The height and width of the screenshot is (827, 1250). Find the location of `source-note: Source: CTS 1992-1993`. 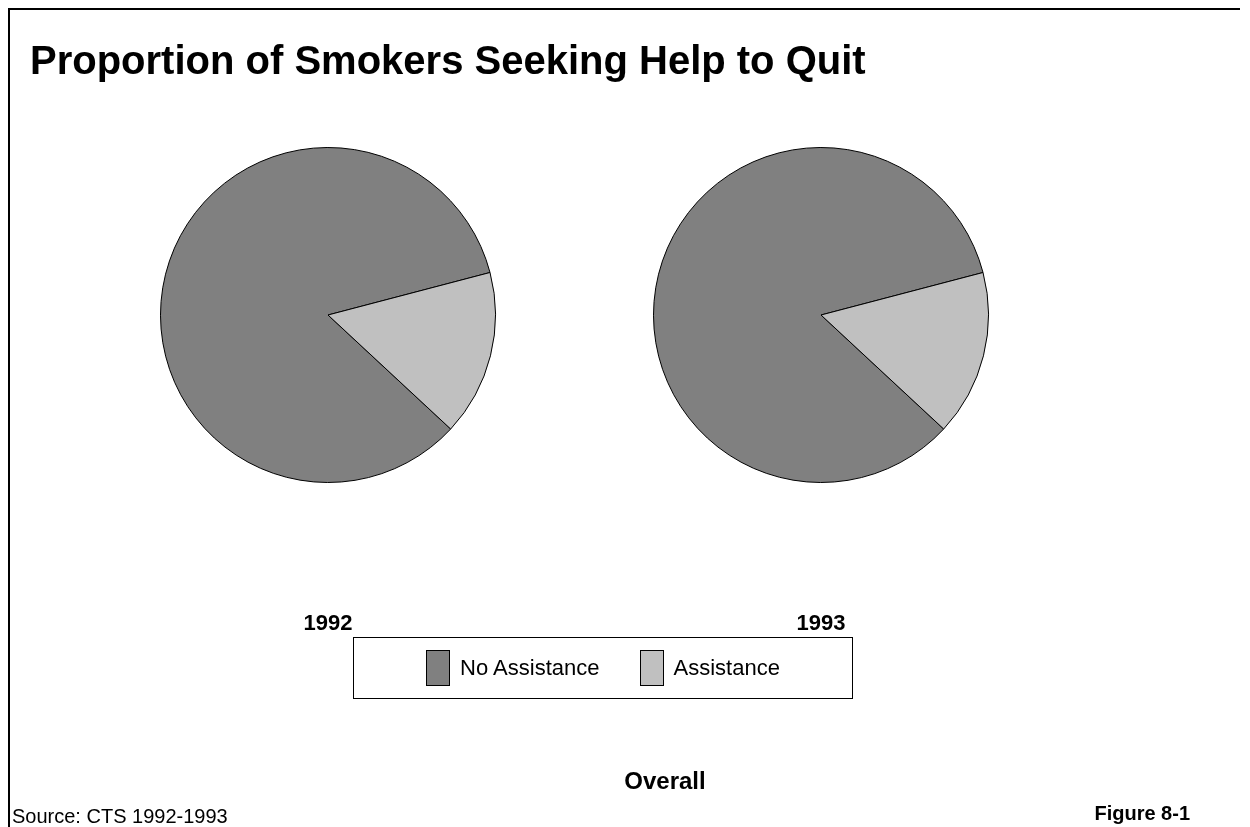

source-note: Source: CTS 1992-1993 is located at coordinates (120, 816).